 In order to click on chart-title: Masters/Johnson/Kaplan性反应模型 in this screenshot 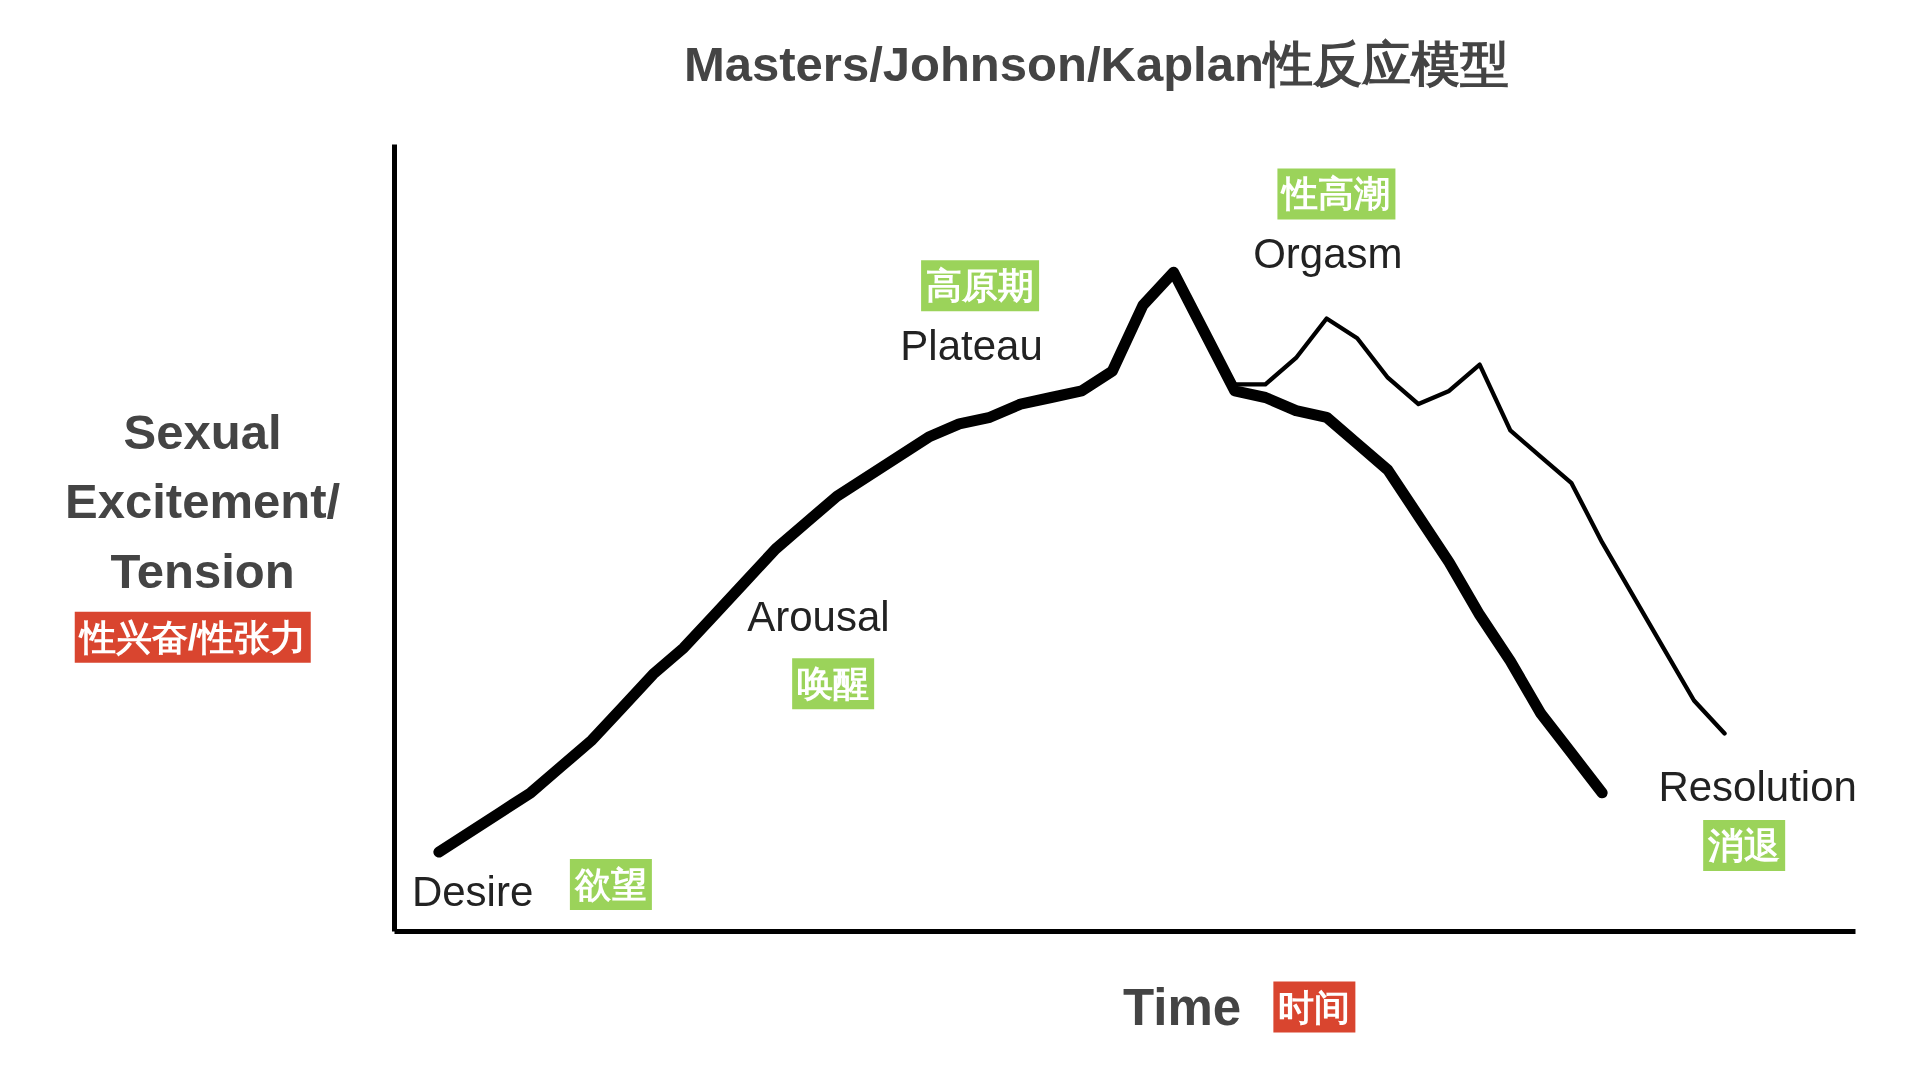, I will do `click(1096, 64)`.